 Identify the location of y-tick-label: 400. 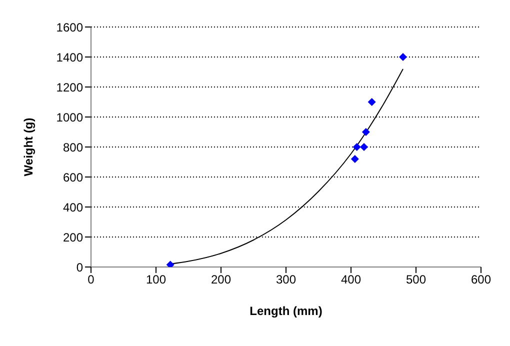
(73, 207).